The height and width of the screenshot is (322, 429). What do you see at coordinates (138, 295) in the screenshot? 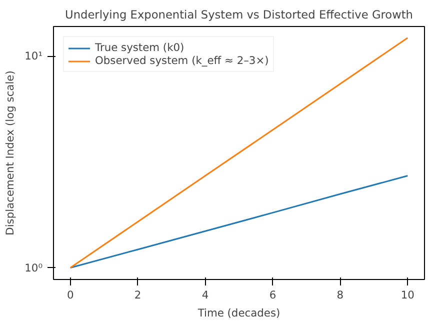
I see `x-tick-label: 2` at bounding box center [138, 295].